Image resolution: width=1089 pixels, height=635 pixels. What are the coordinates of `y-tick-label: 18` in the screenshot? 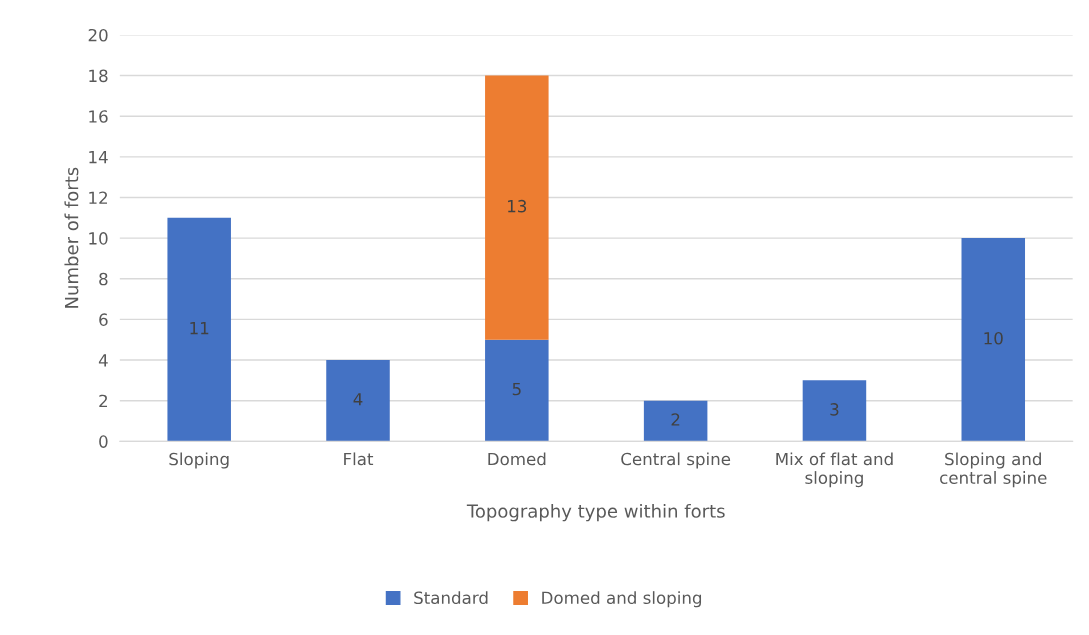 It's located at (98, 76).